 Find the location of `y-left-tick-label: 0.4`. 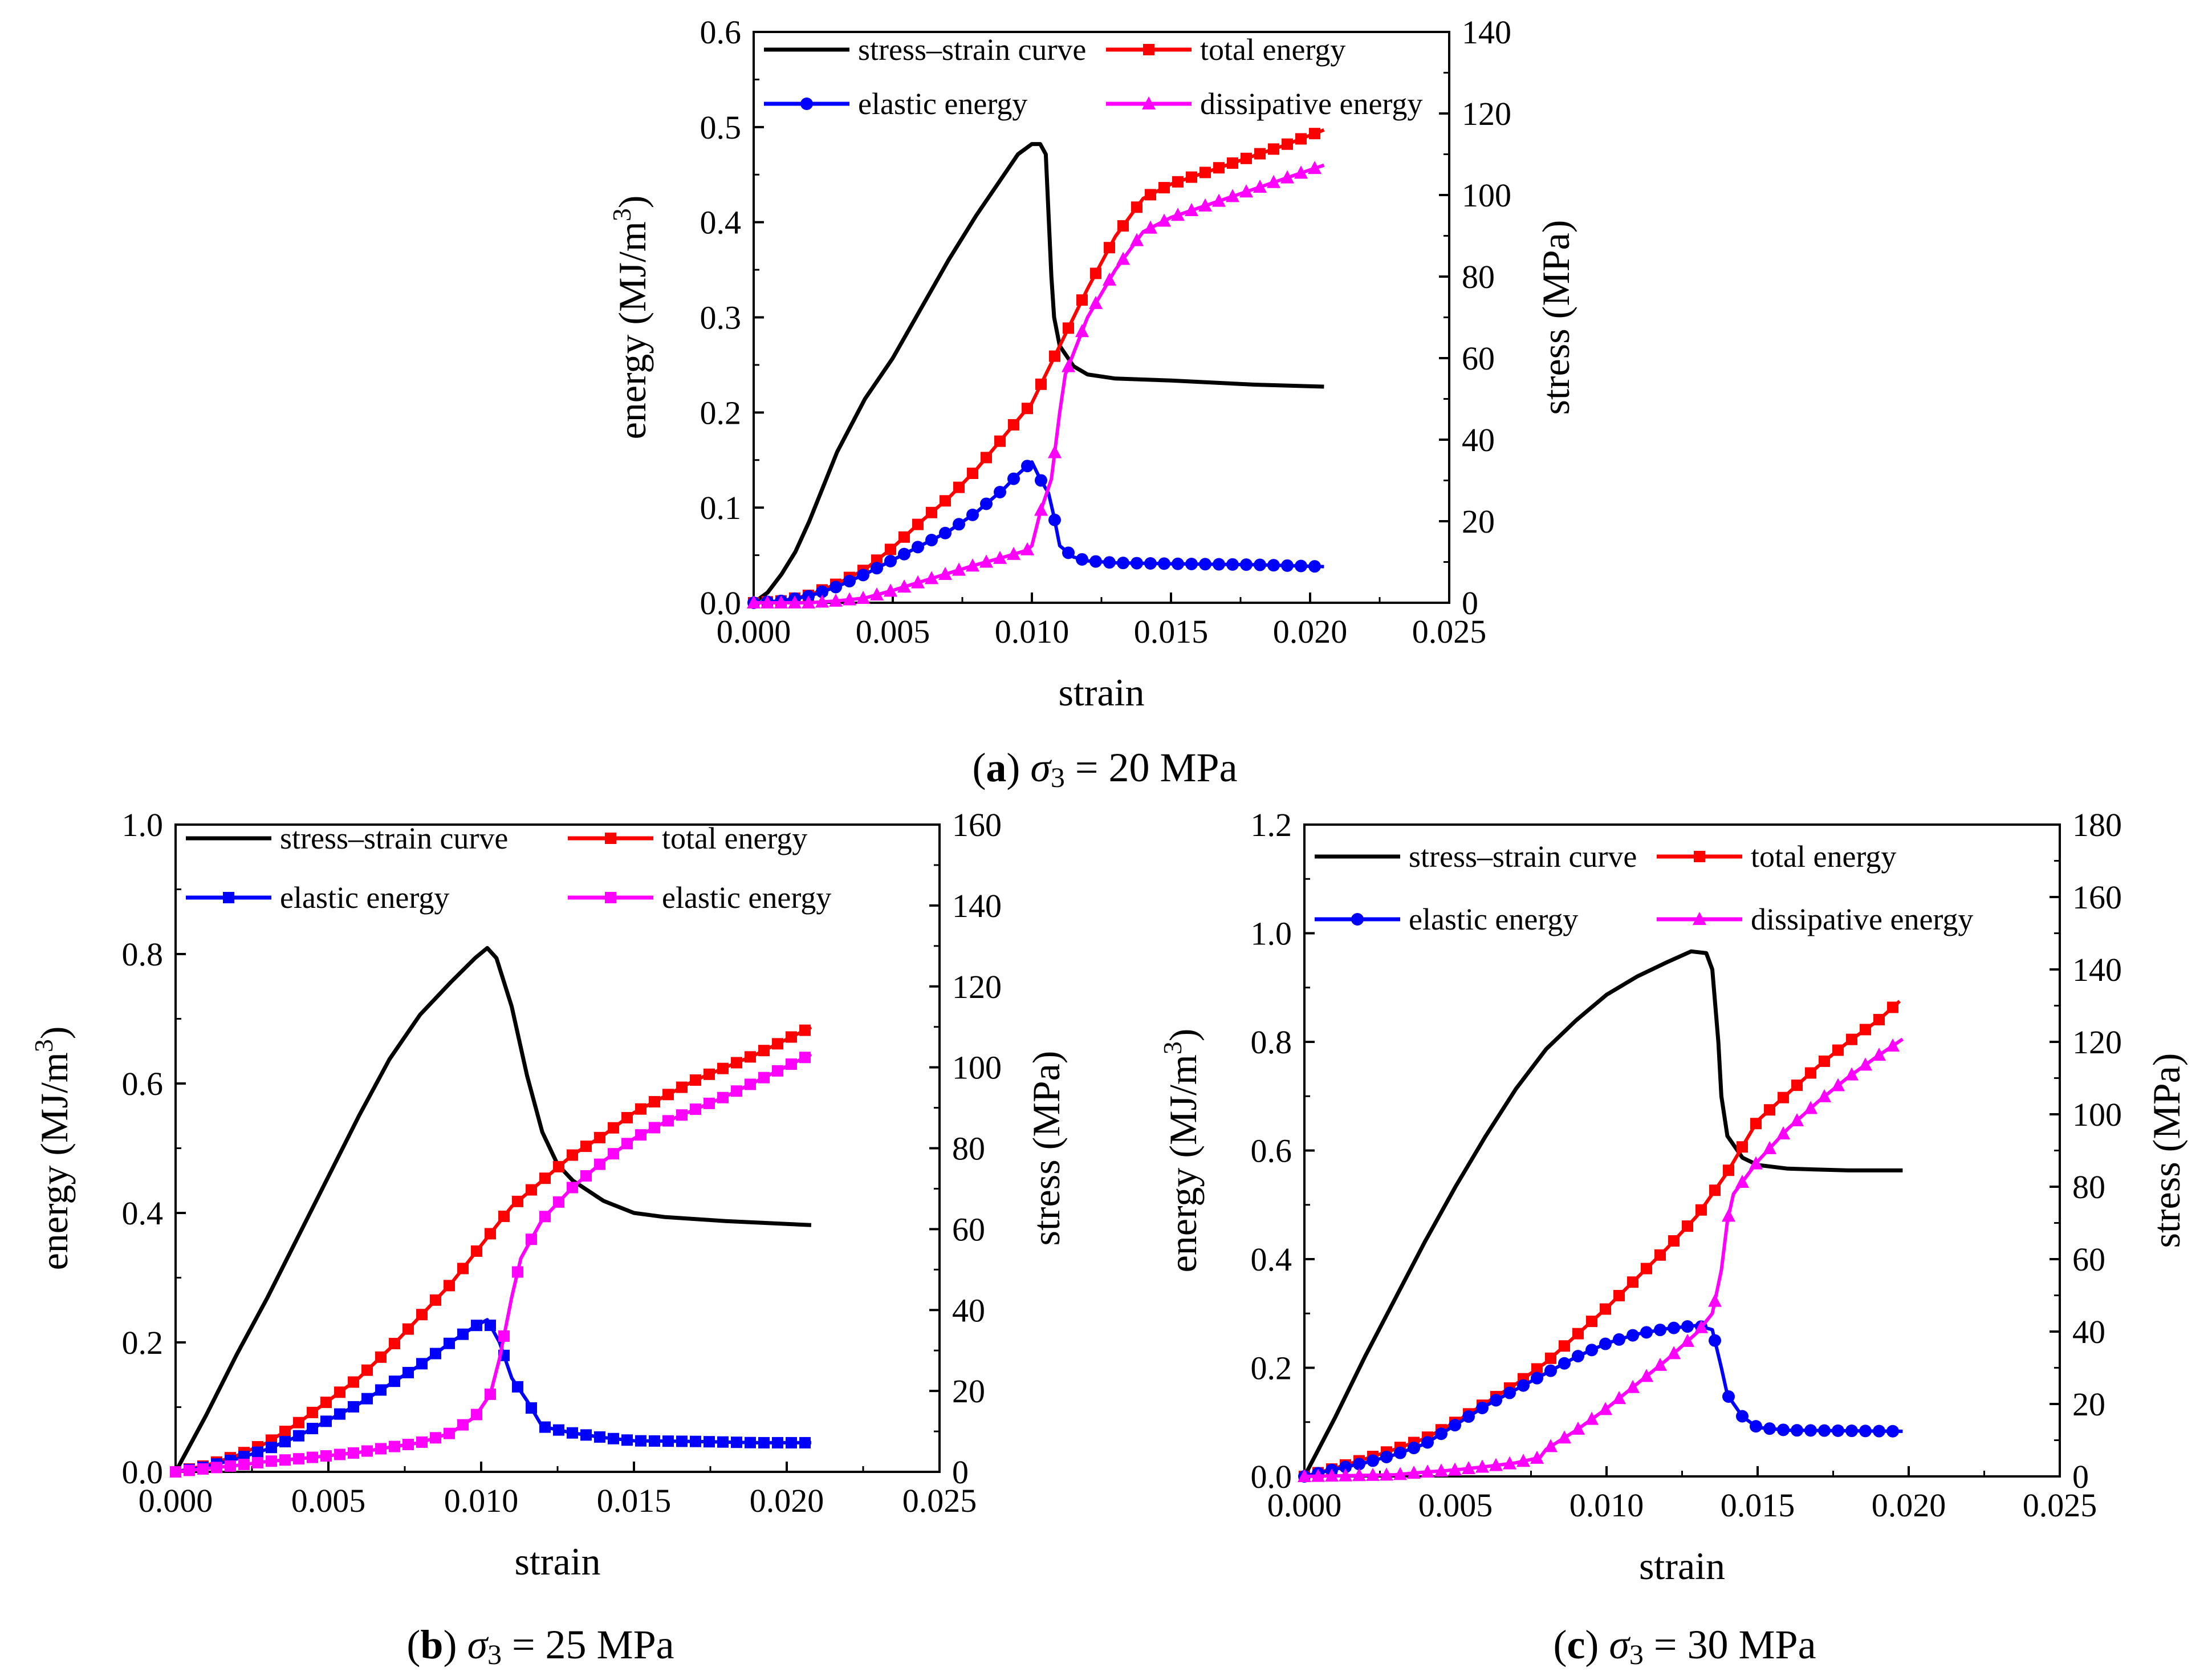

y-left-tick-label: 0.4 is located at coordinates (1271, 1259).